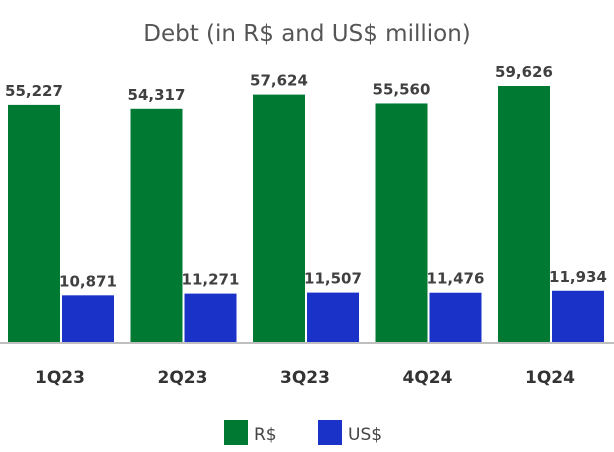 This screenshot has height=452, width=614. What do you see at coordinates (236, 432) in the screenshot?
I see `legend-swatch-r` at bounding box center [236, 432].